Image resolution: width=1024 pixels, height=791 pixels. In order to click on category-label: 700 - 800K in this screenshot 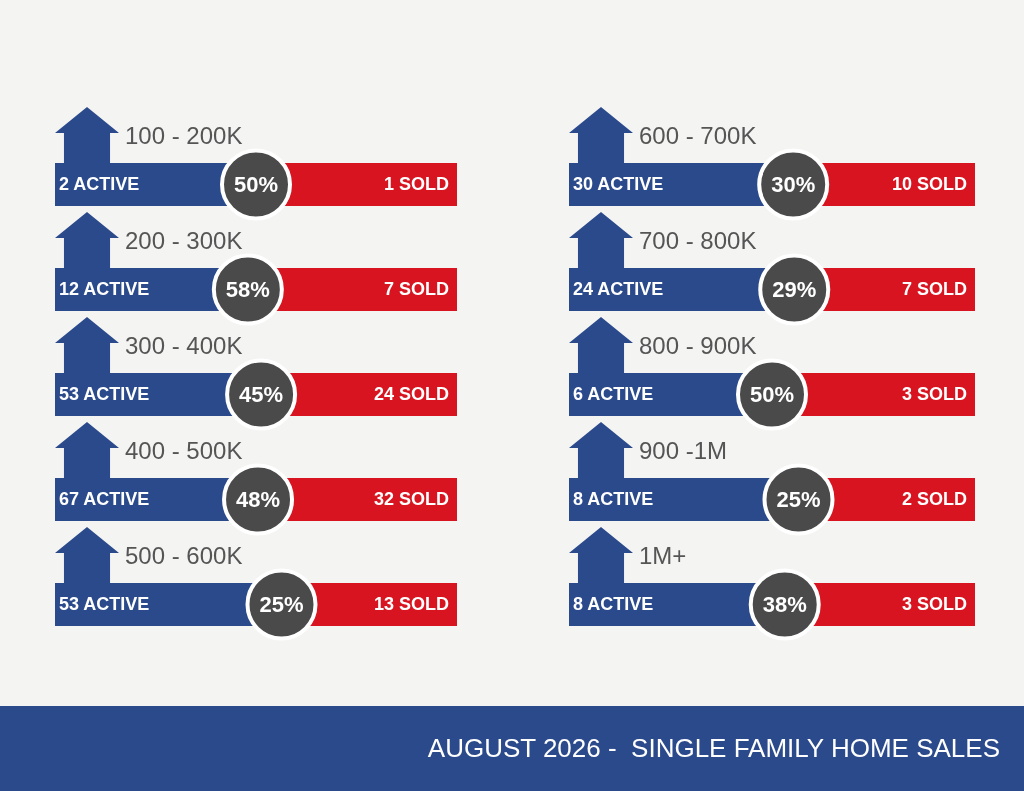, I will do `click(698, 240)`.